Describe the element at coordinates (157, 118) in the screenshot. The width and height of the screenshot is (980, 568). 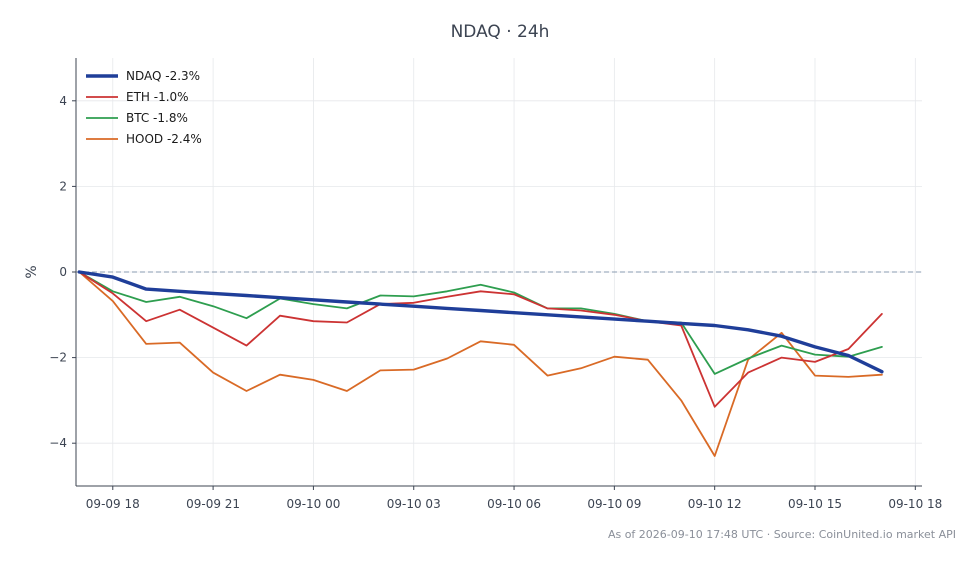
I see `legend-label-btc: BTC -1.8%` at that location.